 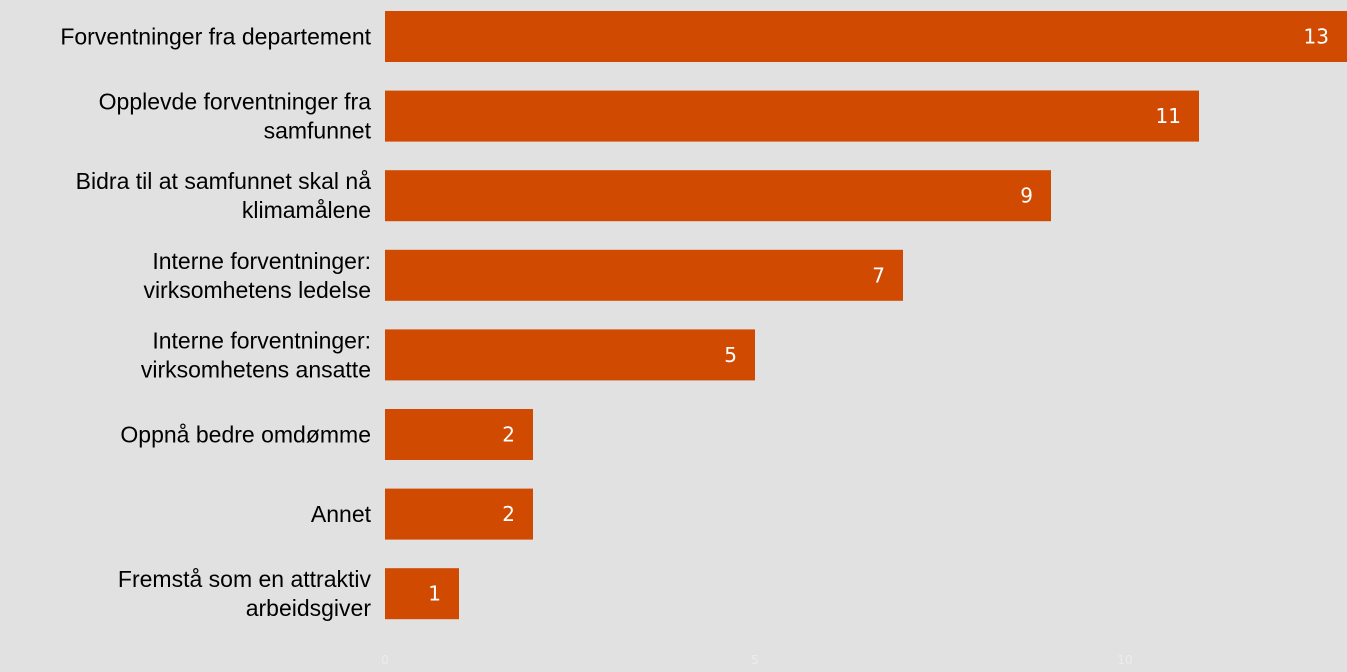 I want to click on value-label-5: 2, so click(x=508, y=435).